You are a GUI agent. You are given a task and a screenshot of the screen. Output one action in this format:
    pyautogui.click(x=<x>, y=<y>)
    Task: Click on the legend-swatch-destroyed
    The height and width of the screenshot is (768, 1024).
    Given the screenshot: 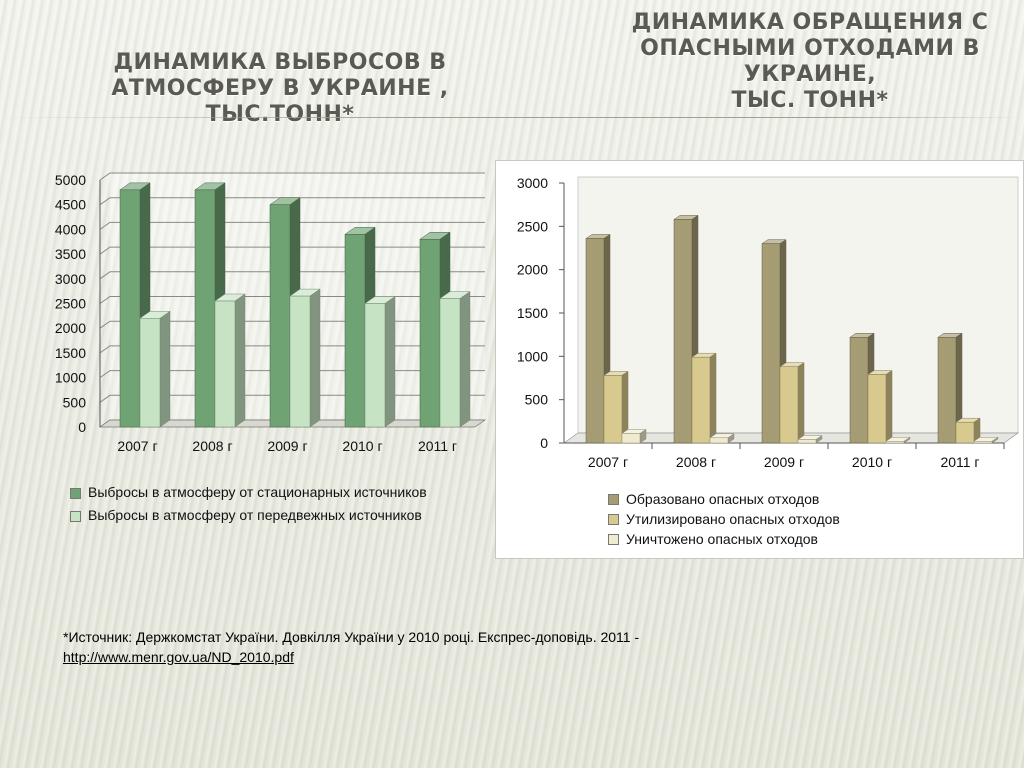 What is the action you would take?
    pyautogui.click(x=613, y=539)
    